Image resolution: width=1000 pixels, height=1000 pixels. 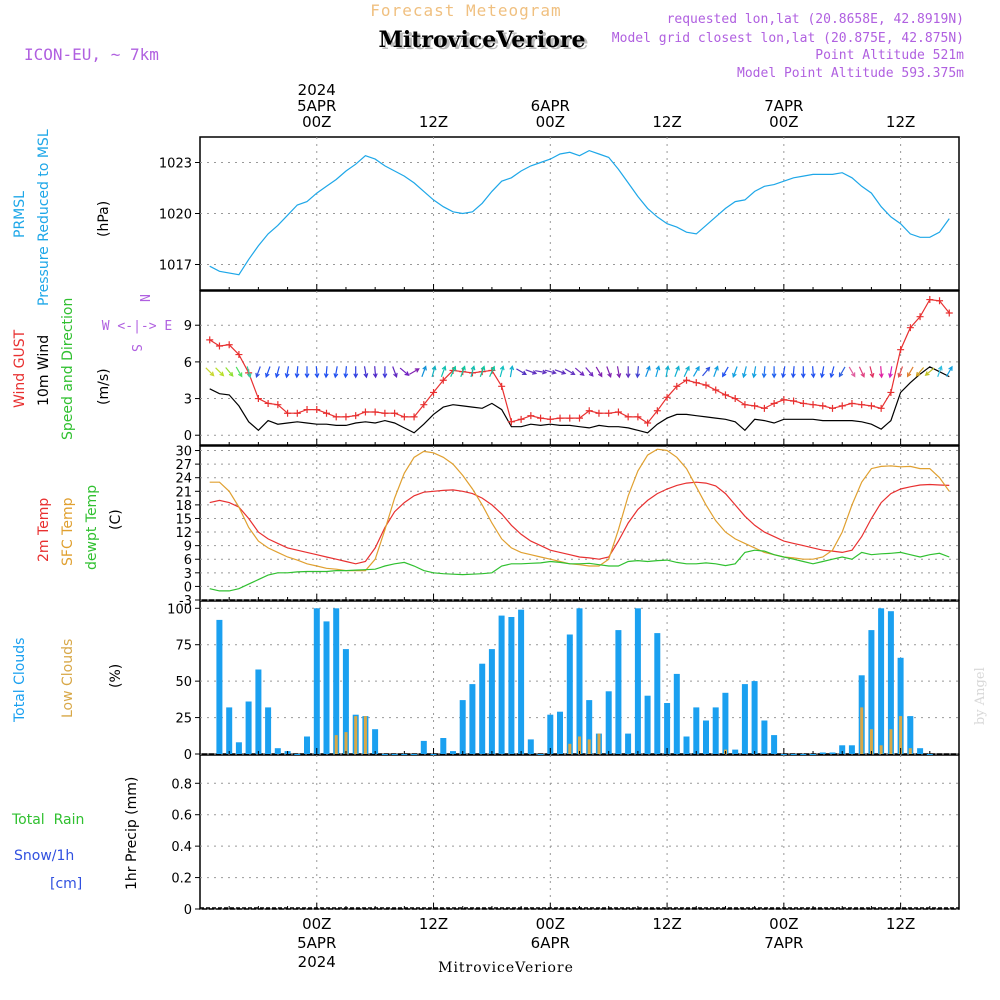 What do you see at coordinates (132, 833) in the screenshot?
I see `precip-unit: 1hr Precip (mm)` at bounding box center [132, 833].